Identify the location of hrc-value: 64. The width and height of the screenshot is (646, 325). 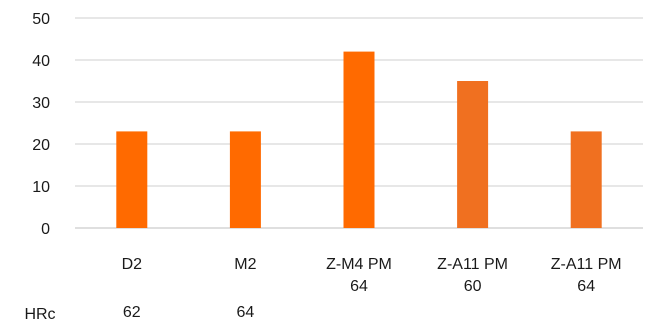
(246, 312).